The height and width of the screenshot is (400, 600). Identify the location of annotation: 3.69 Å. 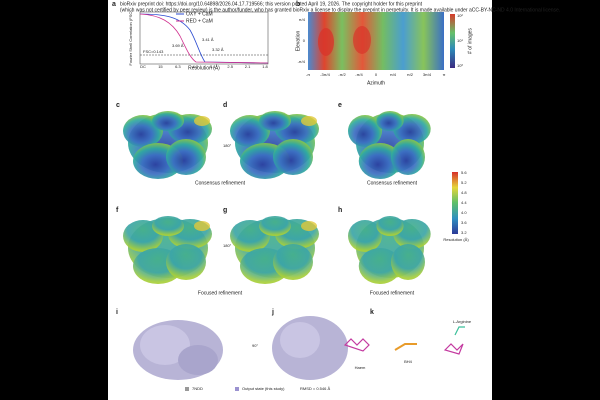
(178, 45).